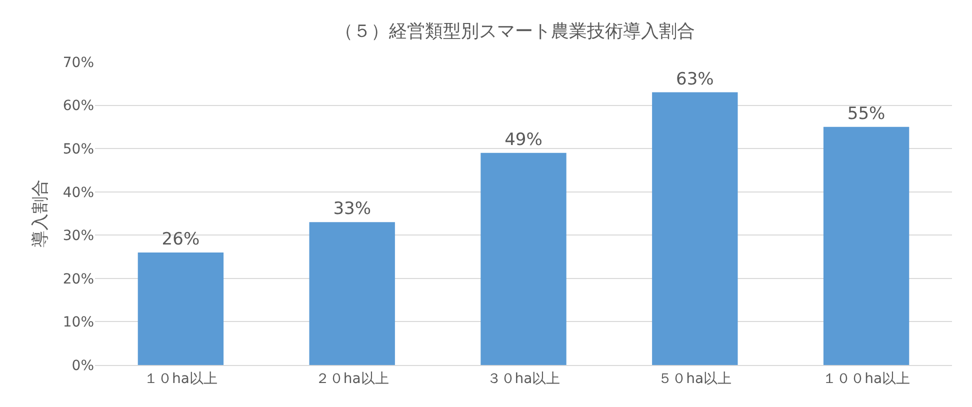 Image resolution: width=972 pixels, height=407 pixels. What do you see at coordinates (83, 366) in the screenshot?
I see `y-tick-label: 0%` at bounding box center [83, 366].